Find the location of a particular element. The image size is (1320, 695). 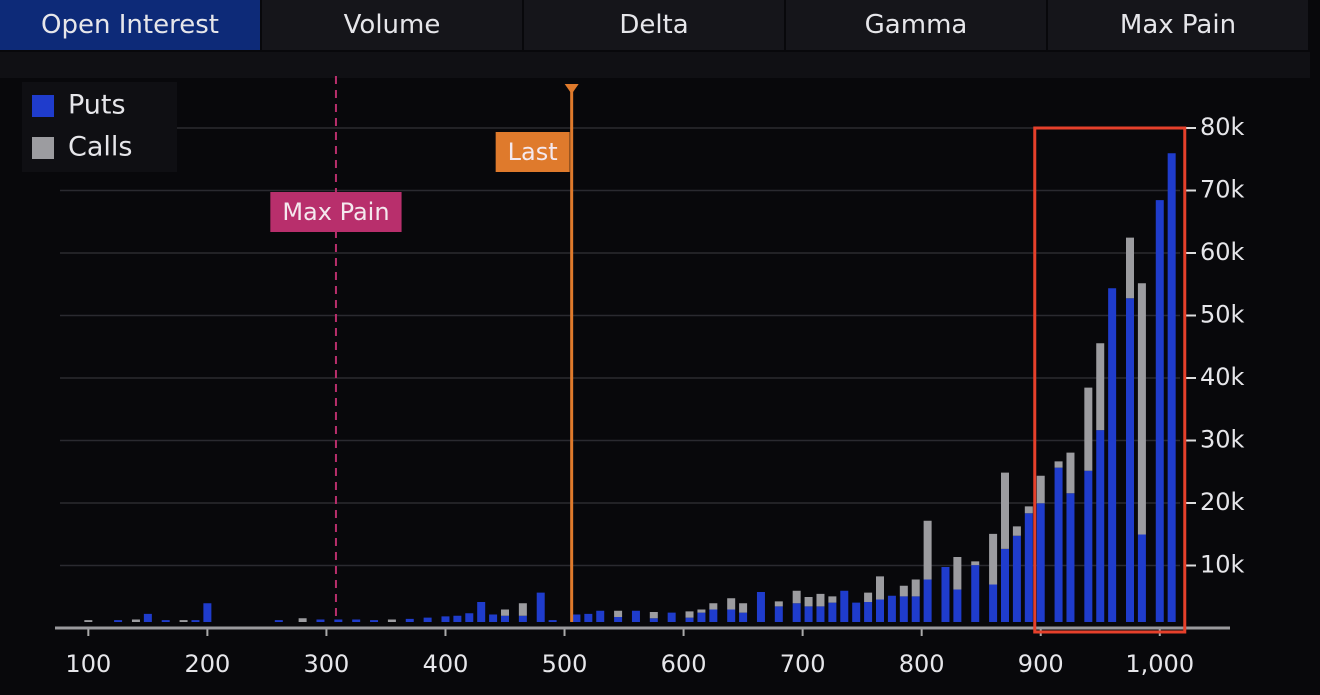

marker-label-text: Last is located at coordinates (533, 152).